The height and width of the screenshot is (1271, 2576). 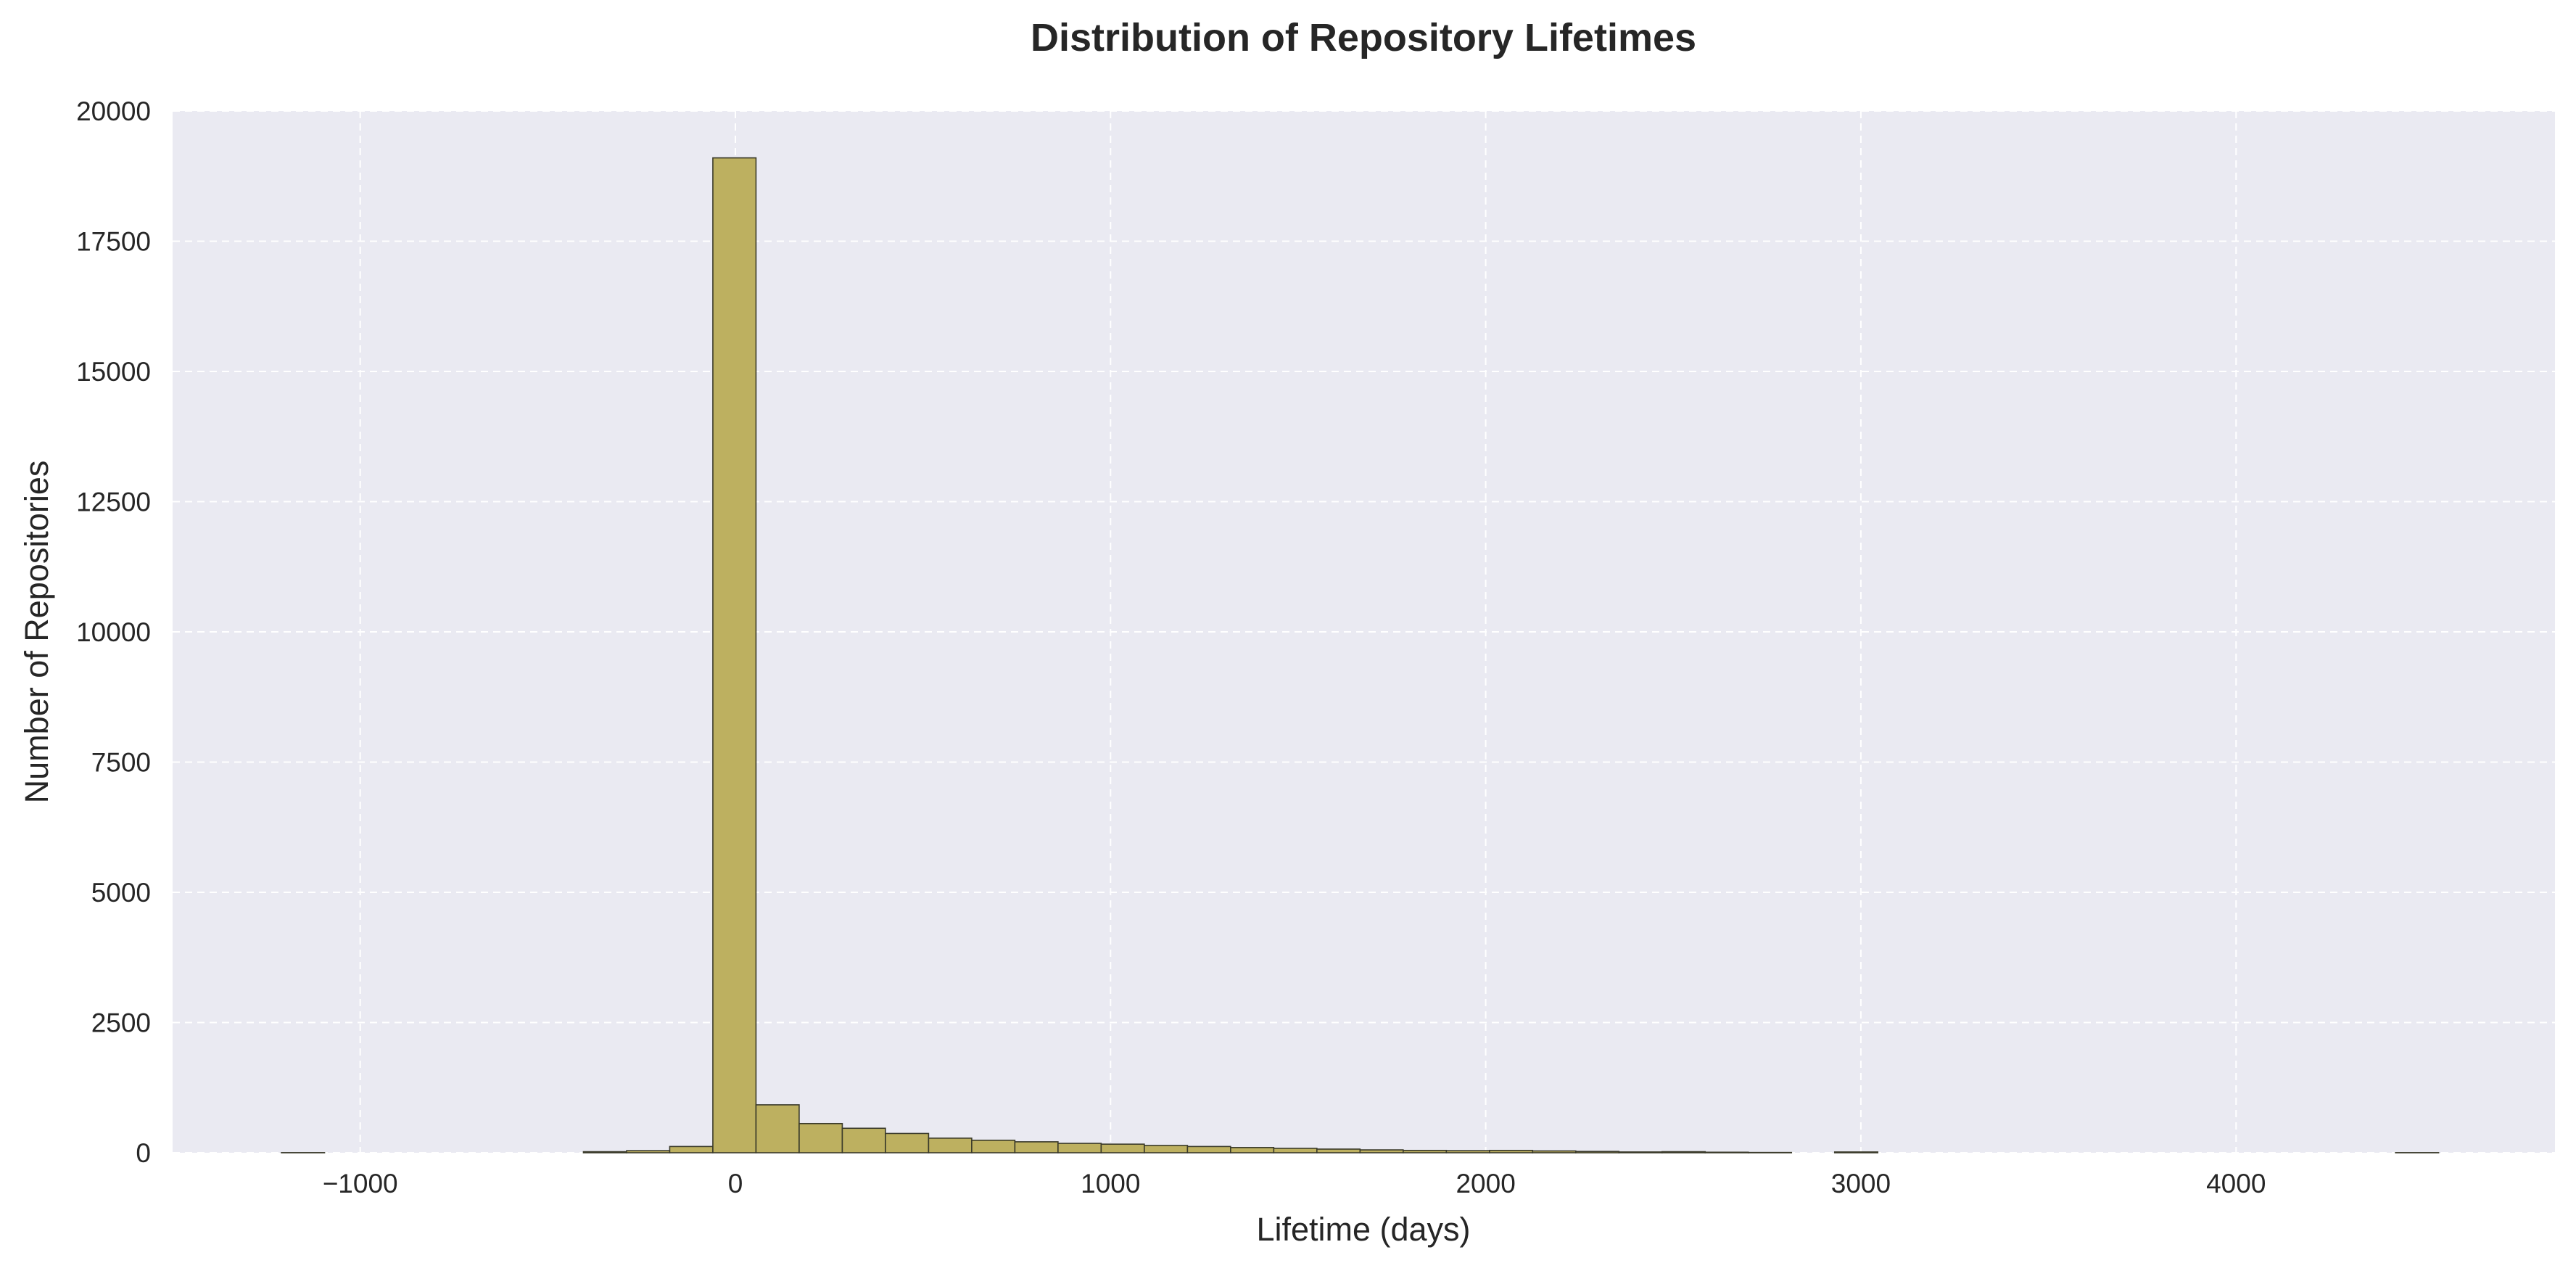 What do you see at coordinates (1363, 37) in the screenshot?
I see `chart-title: Distribution of Repository Lifetimes` at bounding box center [1363, 37].